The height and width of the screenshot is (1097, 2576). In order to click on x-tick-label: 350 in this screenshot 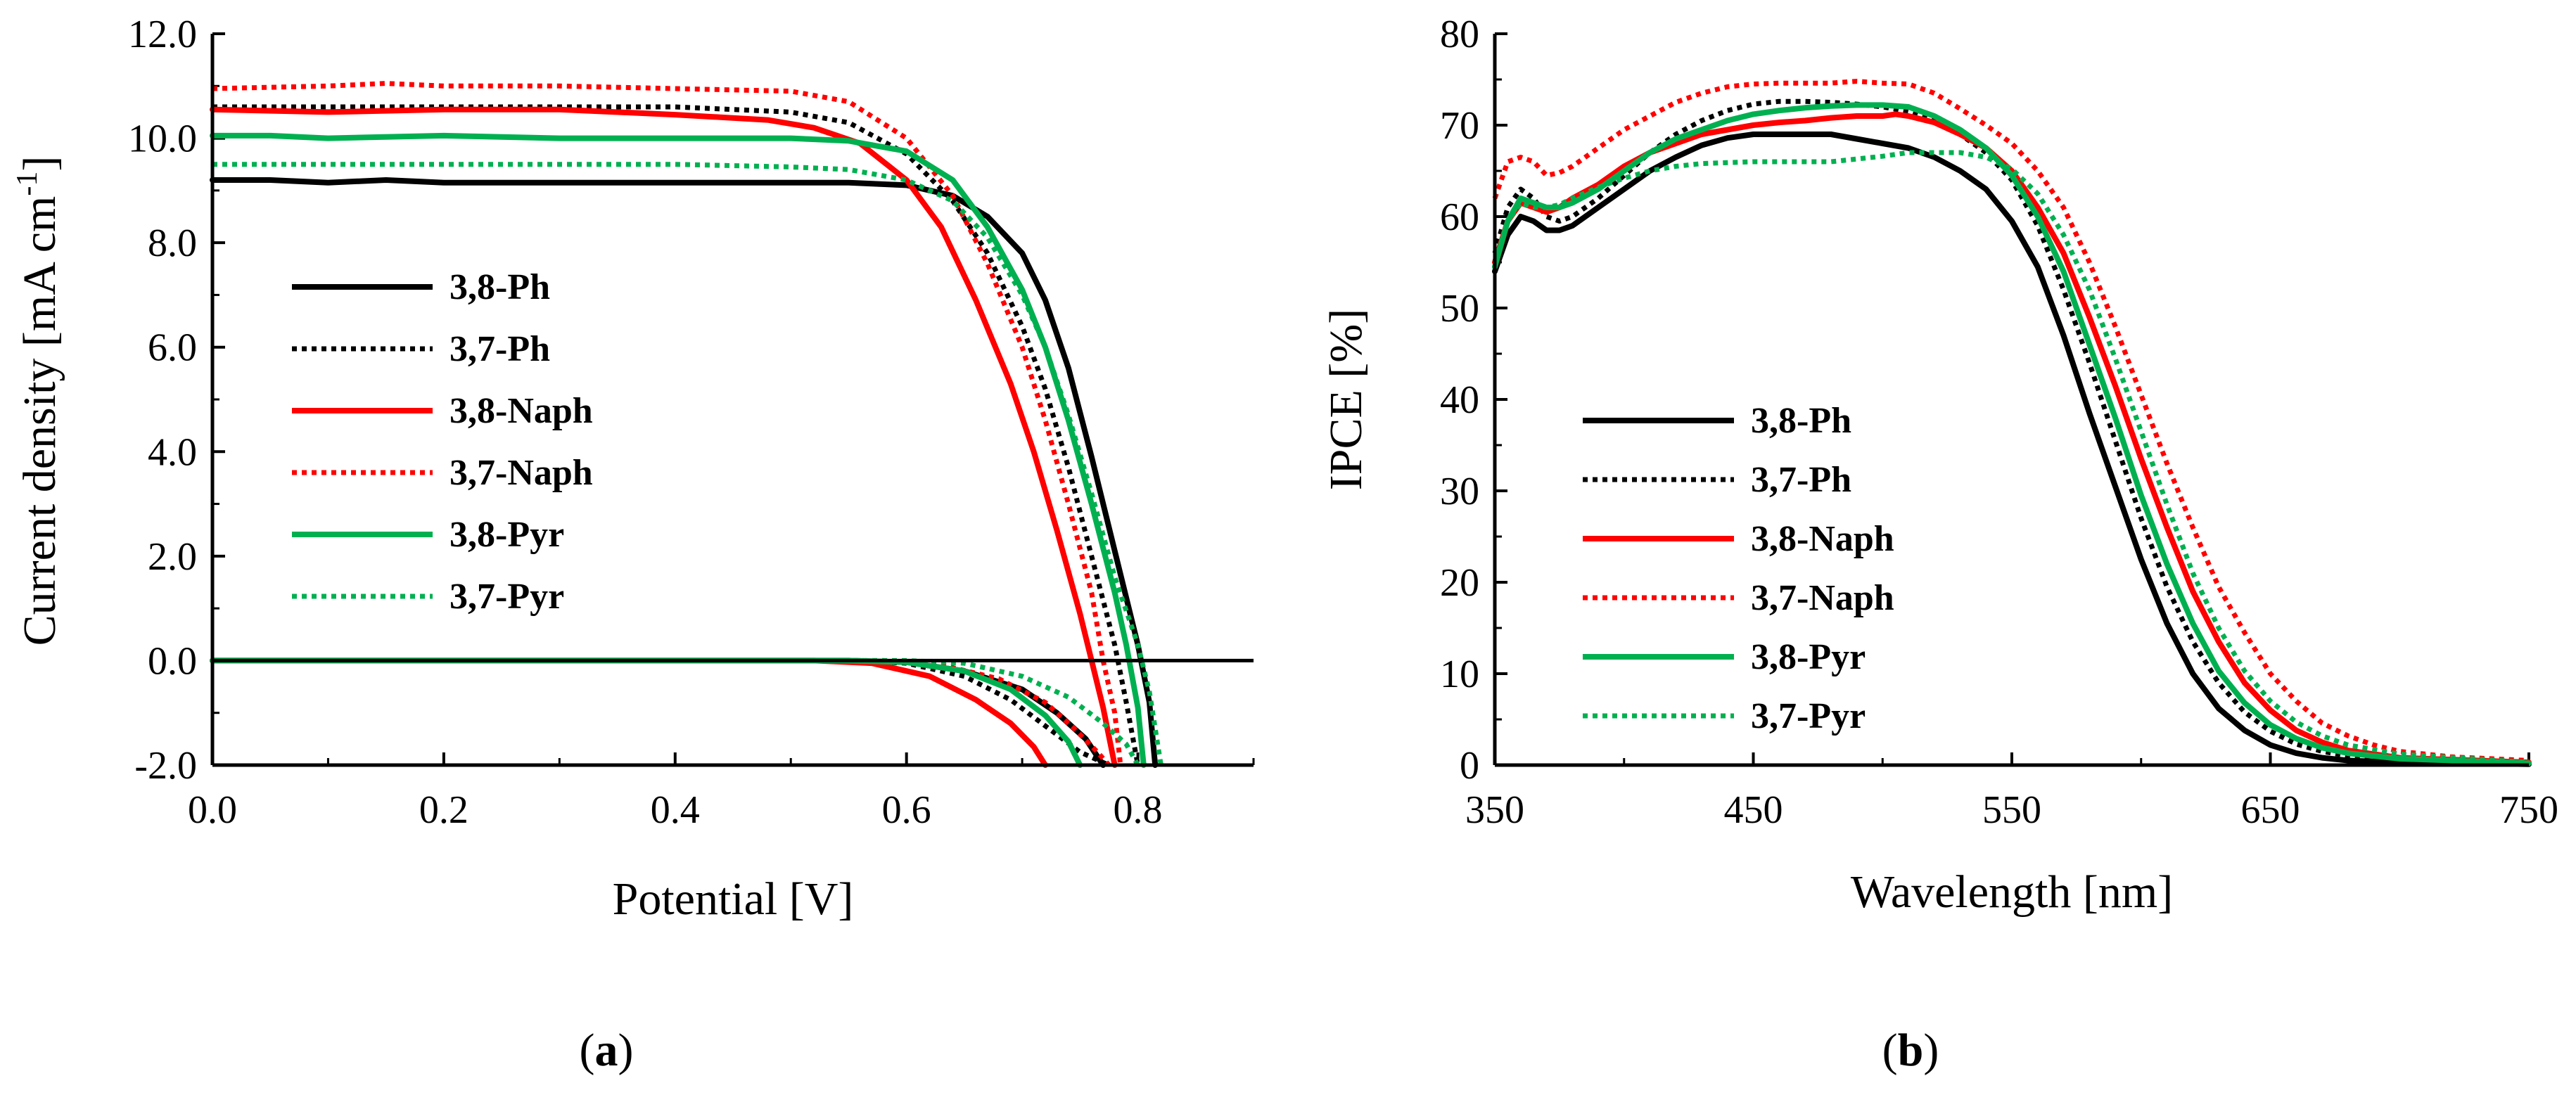, I will do `click(1494, 810)`.